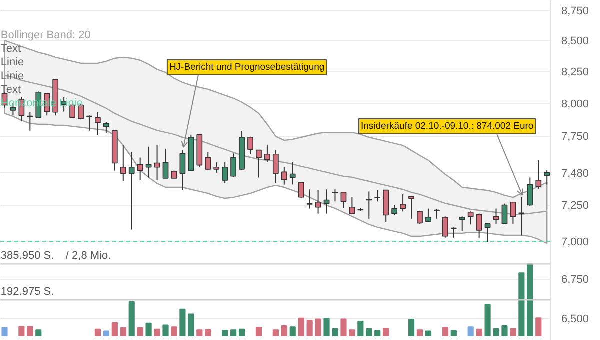 The image size is (600, 340). I want to click on annotation: / 2,8 Mio., so click(89, 256).